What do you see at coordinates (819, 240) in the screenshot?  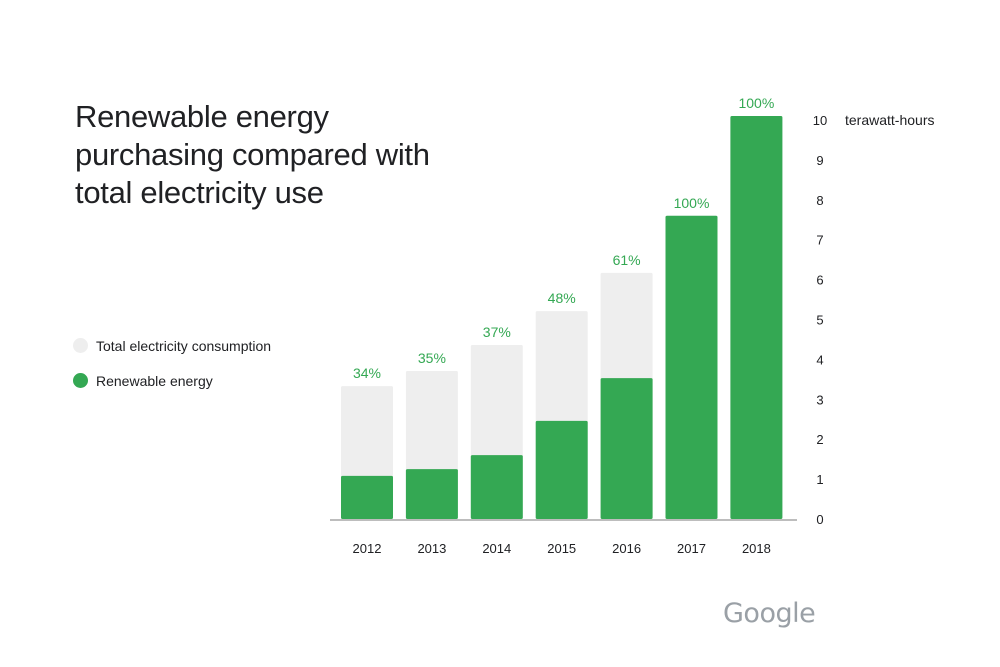 I see `y-tick-label-7: 7` at bounding box center [819, 240].